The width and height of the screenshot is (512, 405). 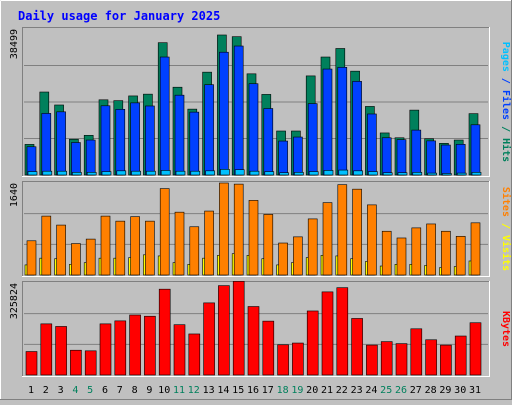 I want to click on day-label: 4, so click(x=75, y=390).